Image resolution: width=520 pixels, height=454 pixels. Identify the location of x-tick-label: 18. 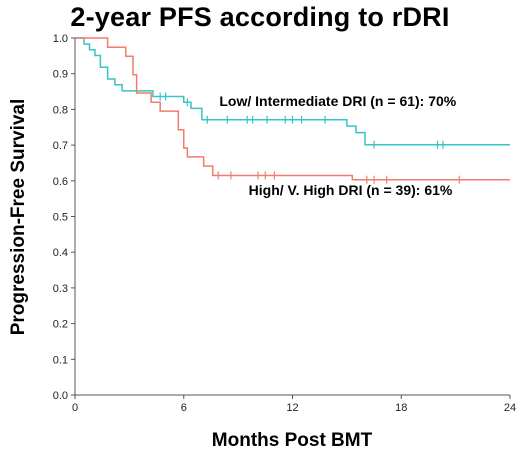
(401, 408).